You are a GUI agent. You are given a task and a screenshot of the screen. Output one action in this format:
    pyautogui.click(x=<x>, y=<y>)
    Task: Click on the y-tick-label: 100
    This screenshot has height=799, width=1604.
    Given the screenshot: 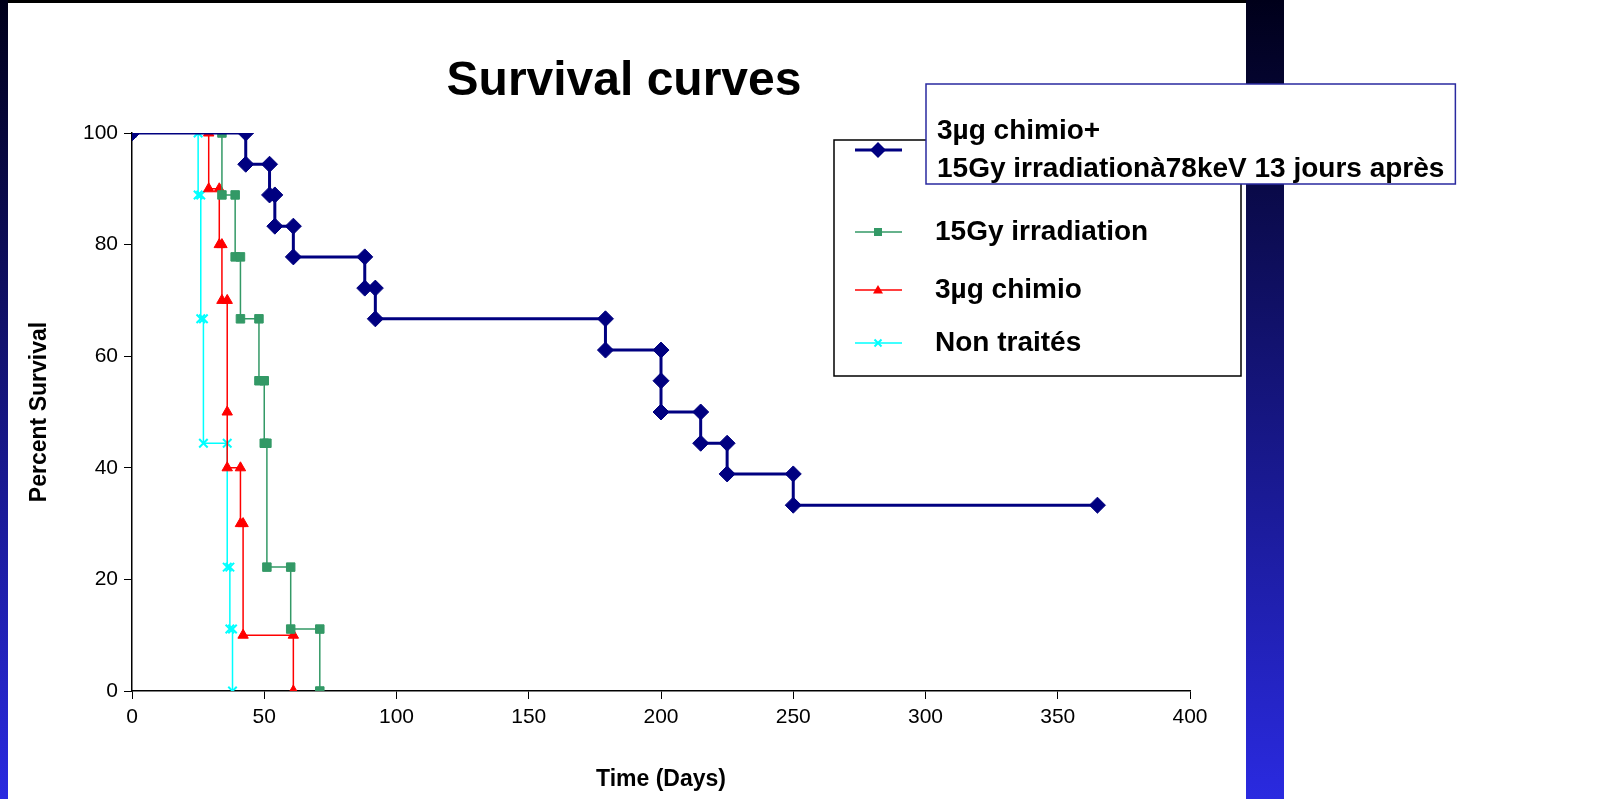 What is the action you would take?
    pyautogui.click(x=100, y=131)
    